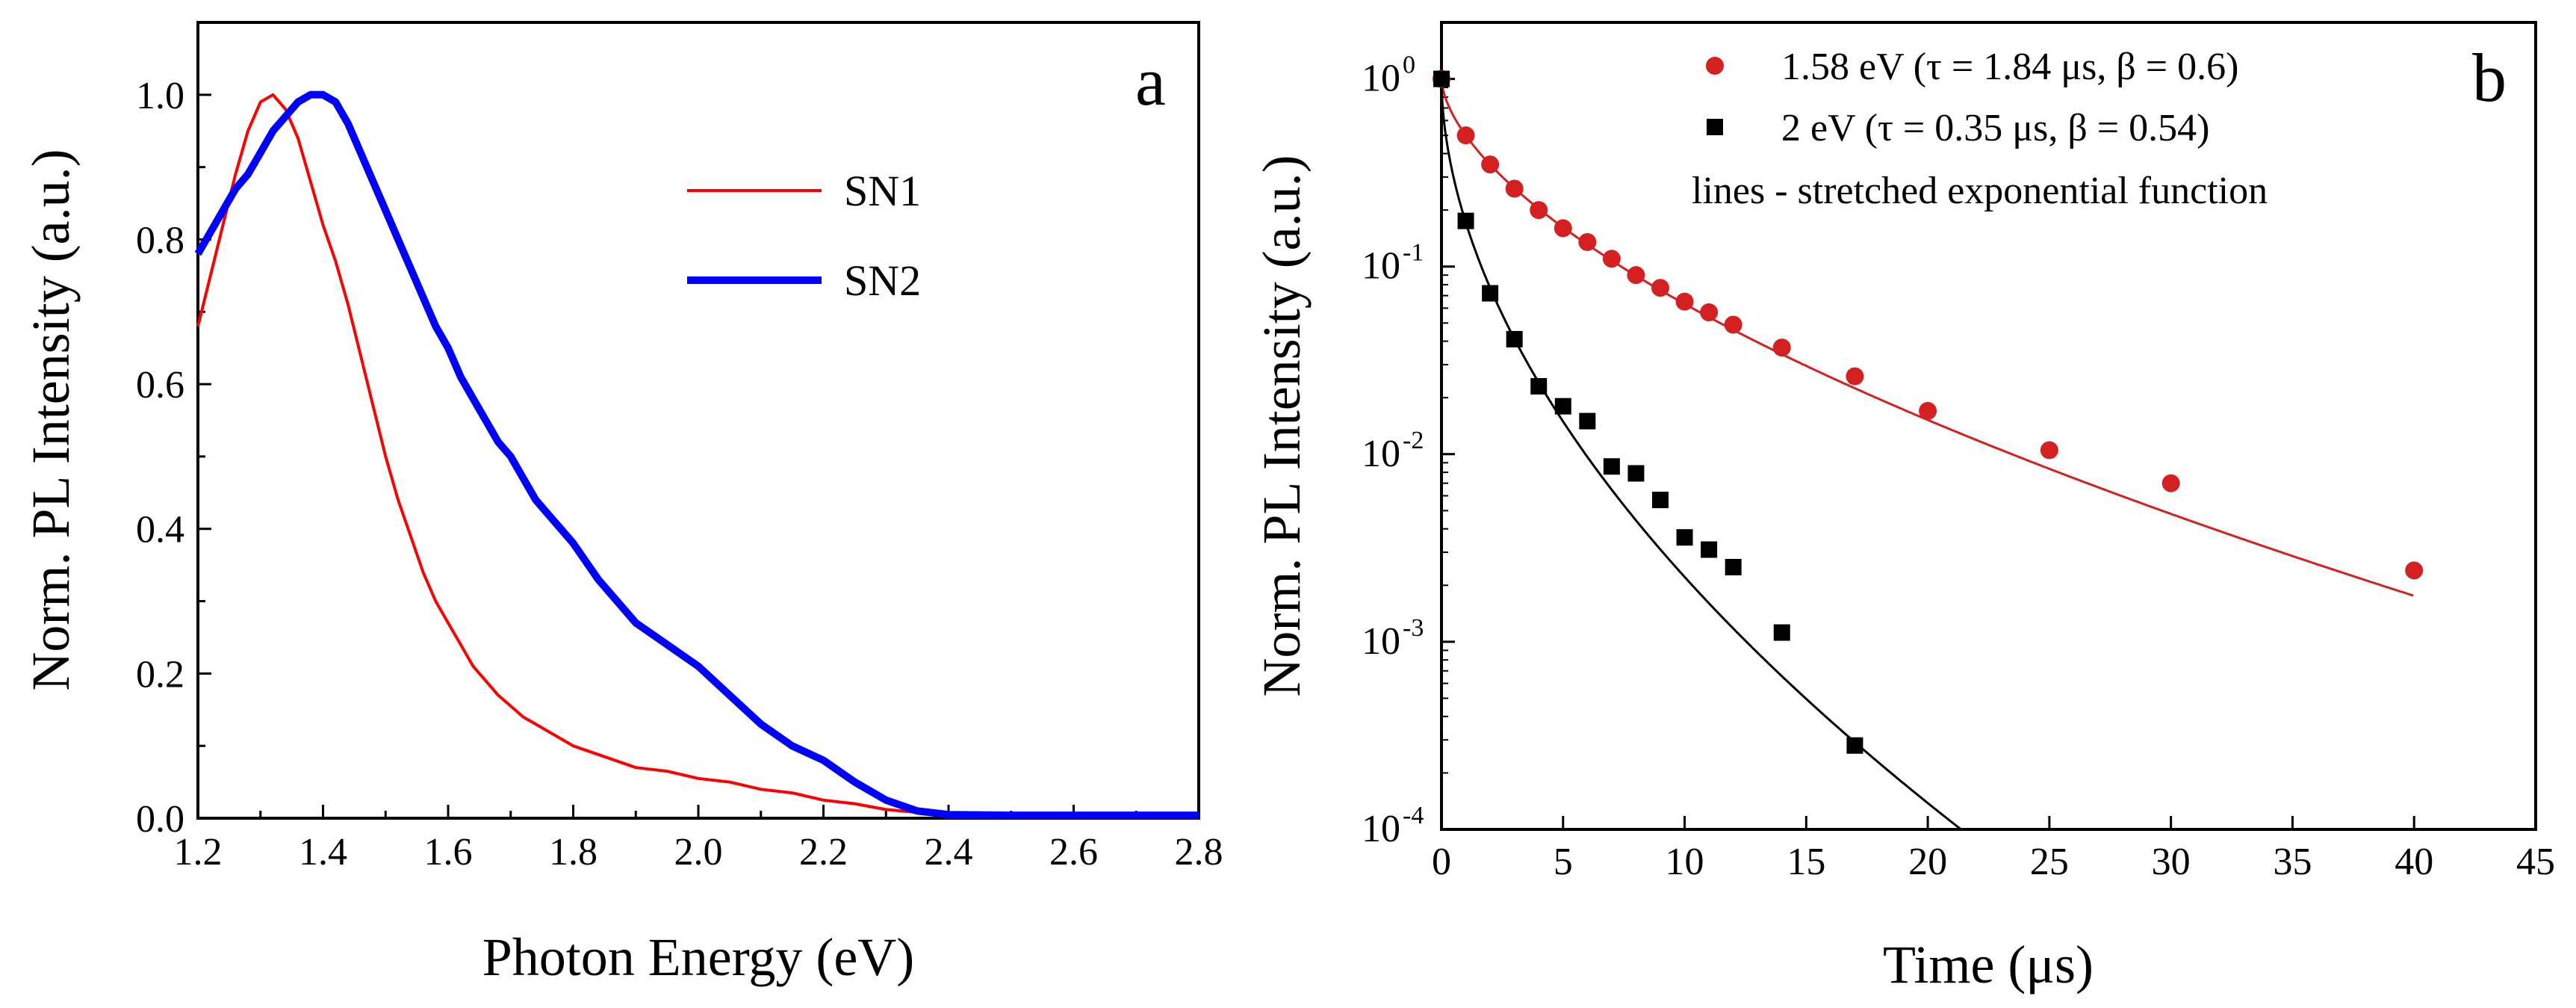  What do you see at coordinates (160, 530) in the screenshot?
I see `panel-a-y-tick-label: 0.4` at bounding box center [160, 530].